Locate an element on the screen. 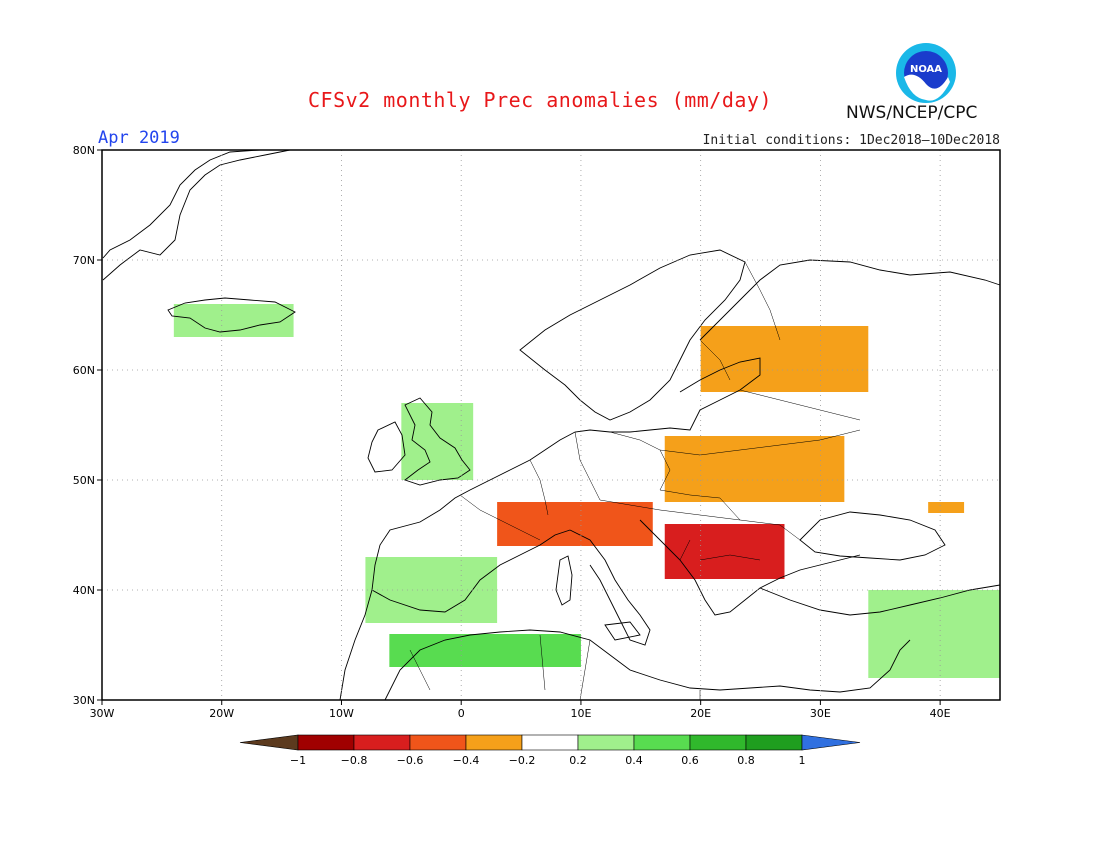 This screenshot has height=850, width=1100. scandinavia-coast is located at coordinates (632, 335).